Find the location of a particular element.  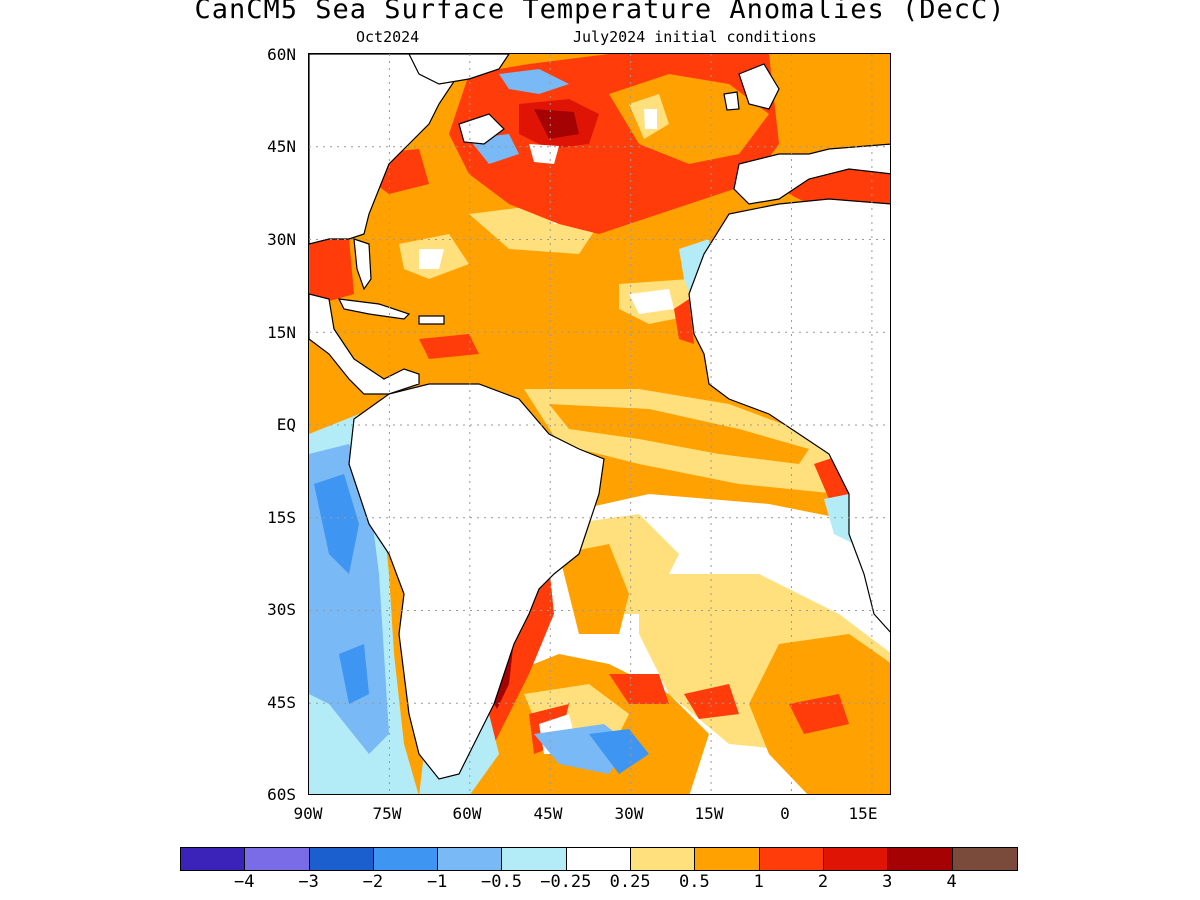

lon-label: 0 is located at coordinates (785, 813).